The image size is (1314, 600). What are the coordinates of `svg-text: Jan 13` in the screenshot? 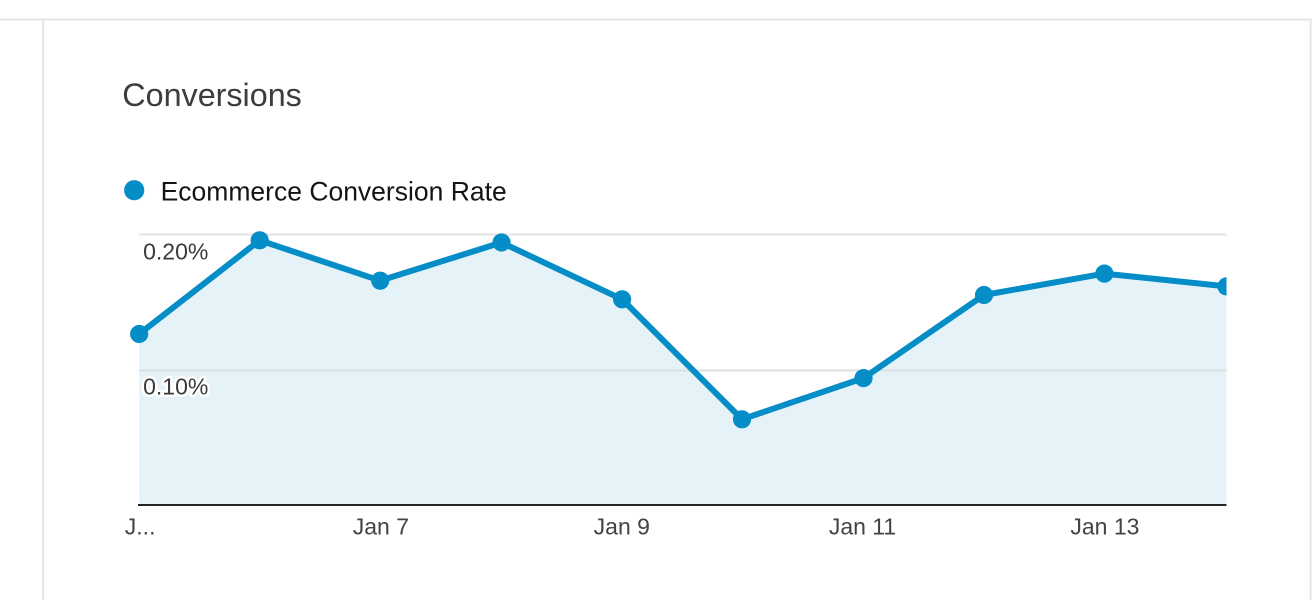 It's located at (1104, 527).